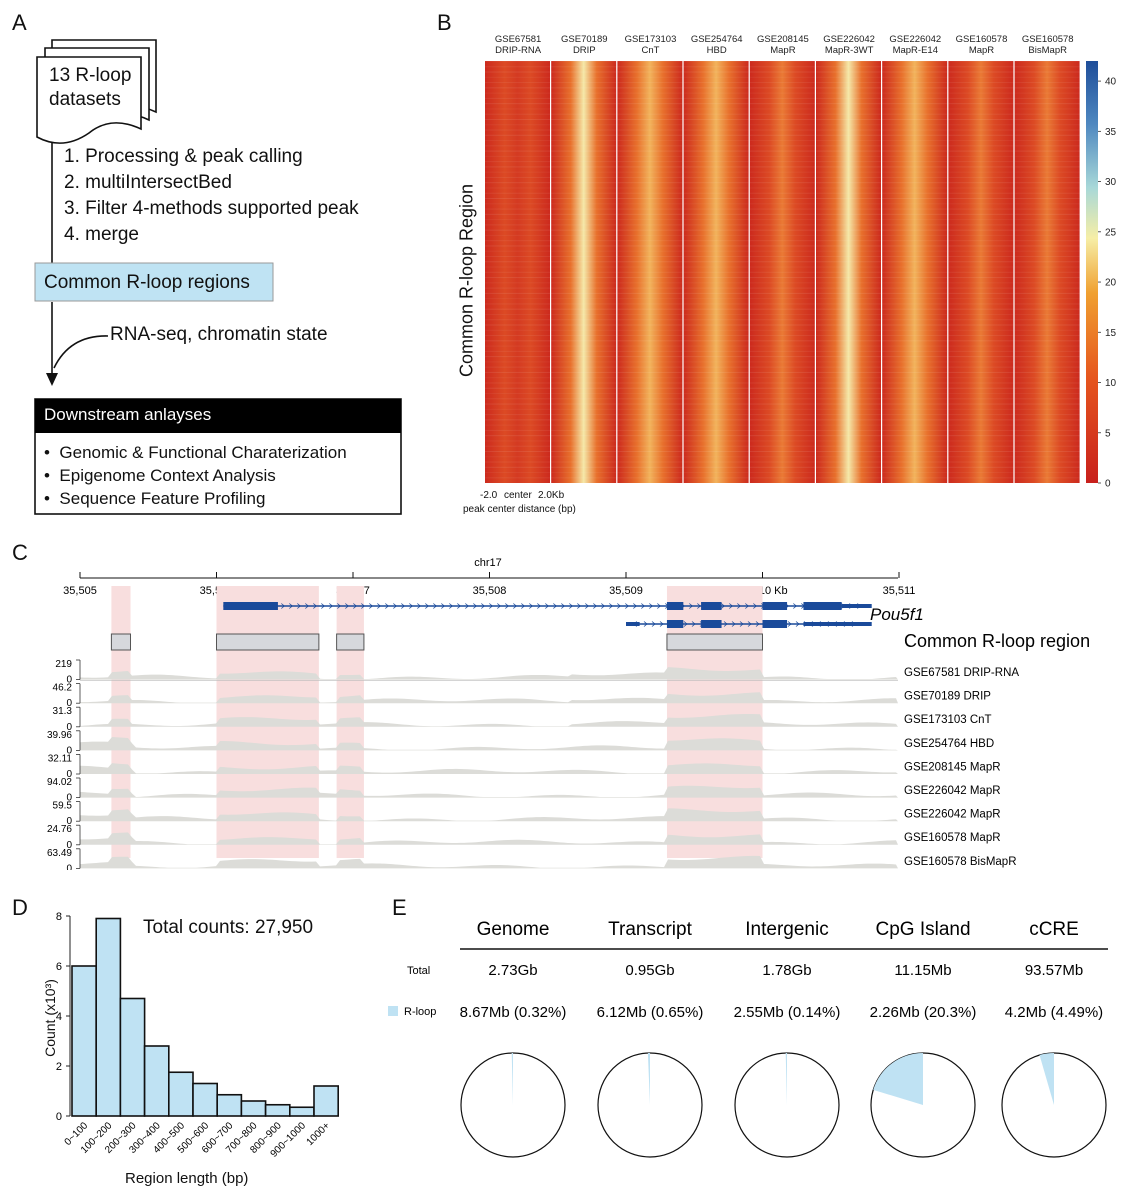 Image resolution: width=1128 pixels, height=1200 pixels. Describe the element at coordinates (997, 641) in the screenshot. I see `common-region-label: Common R-loop region` at that location.